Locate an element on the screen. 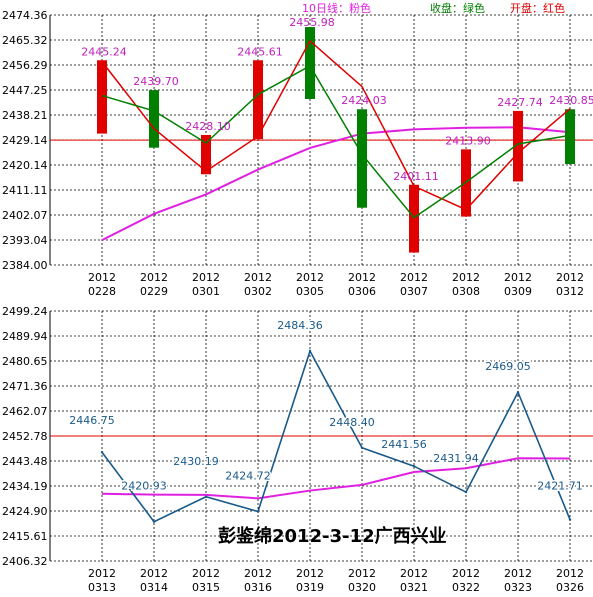 The height and width of the screenshot is (597, 593). data-label: 2424.72 is located at coordinates (248, 475).